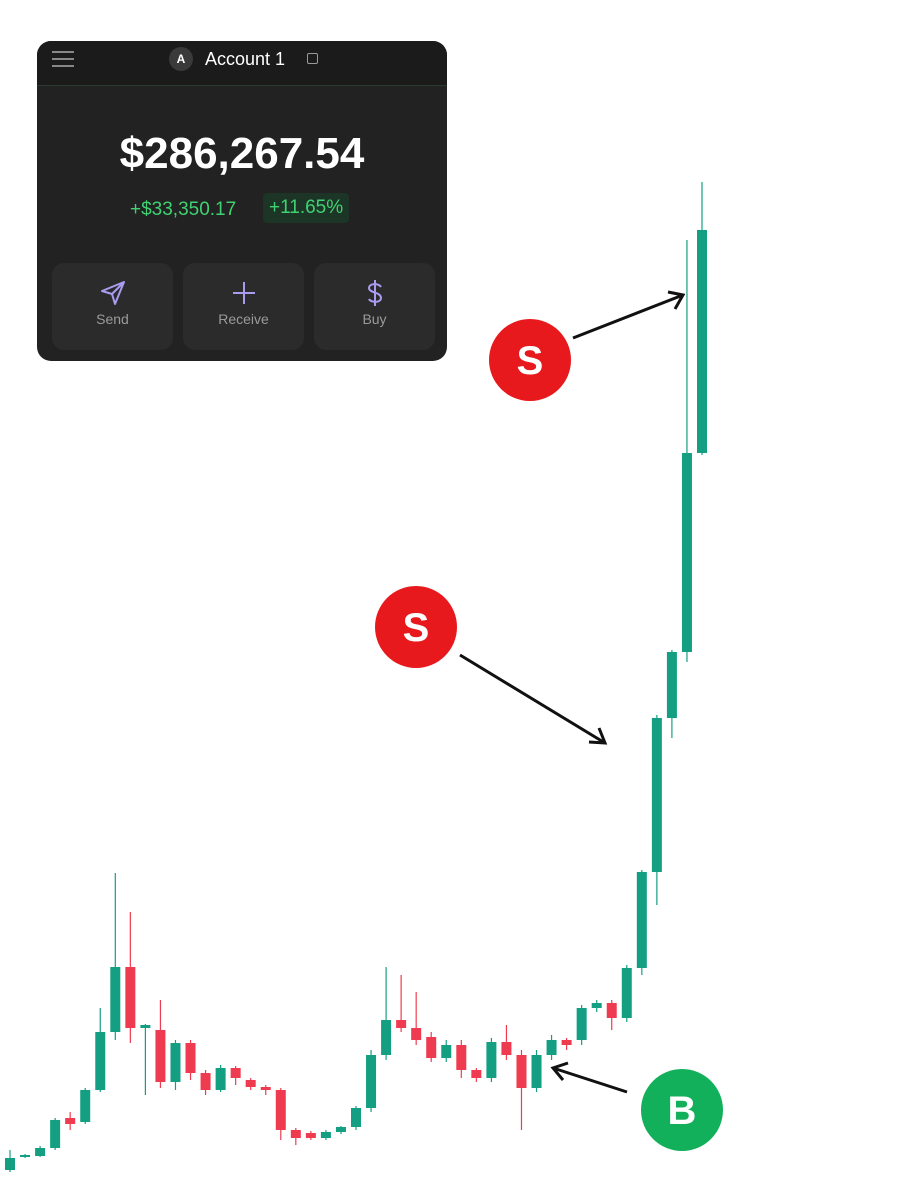  I want to click on plus-icon, so click(243, 293).